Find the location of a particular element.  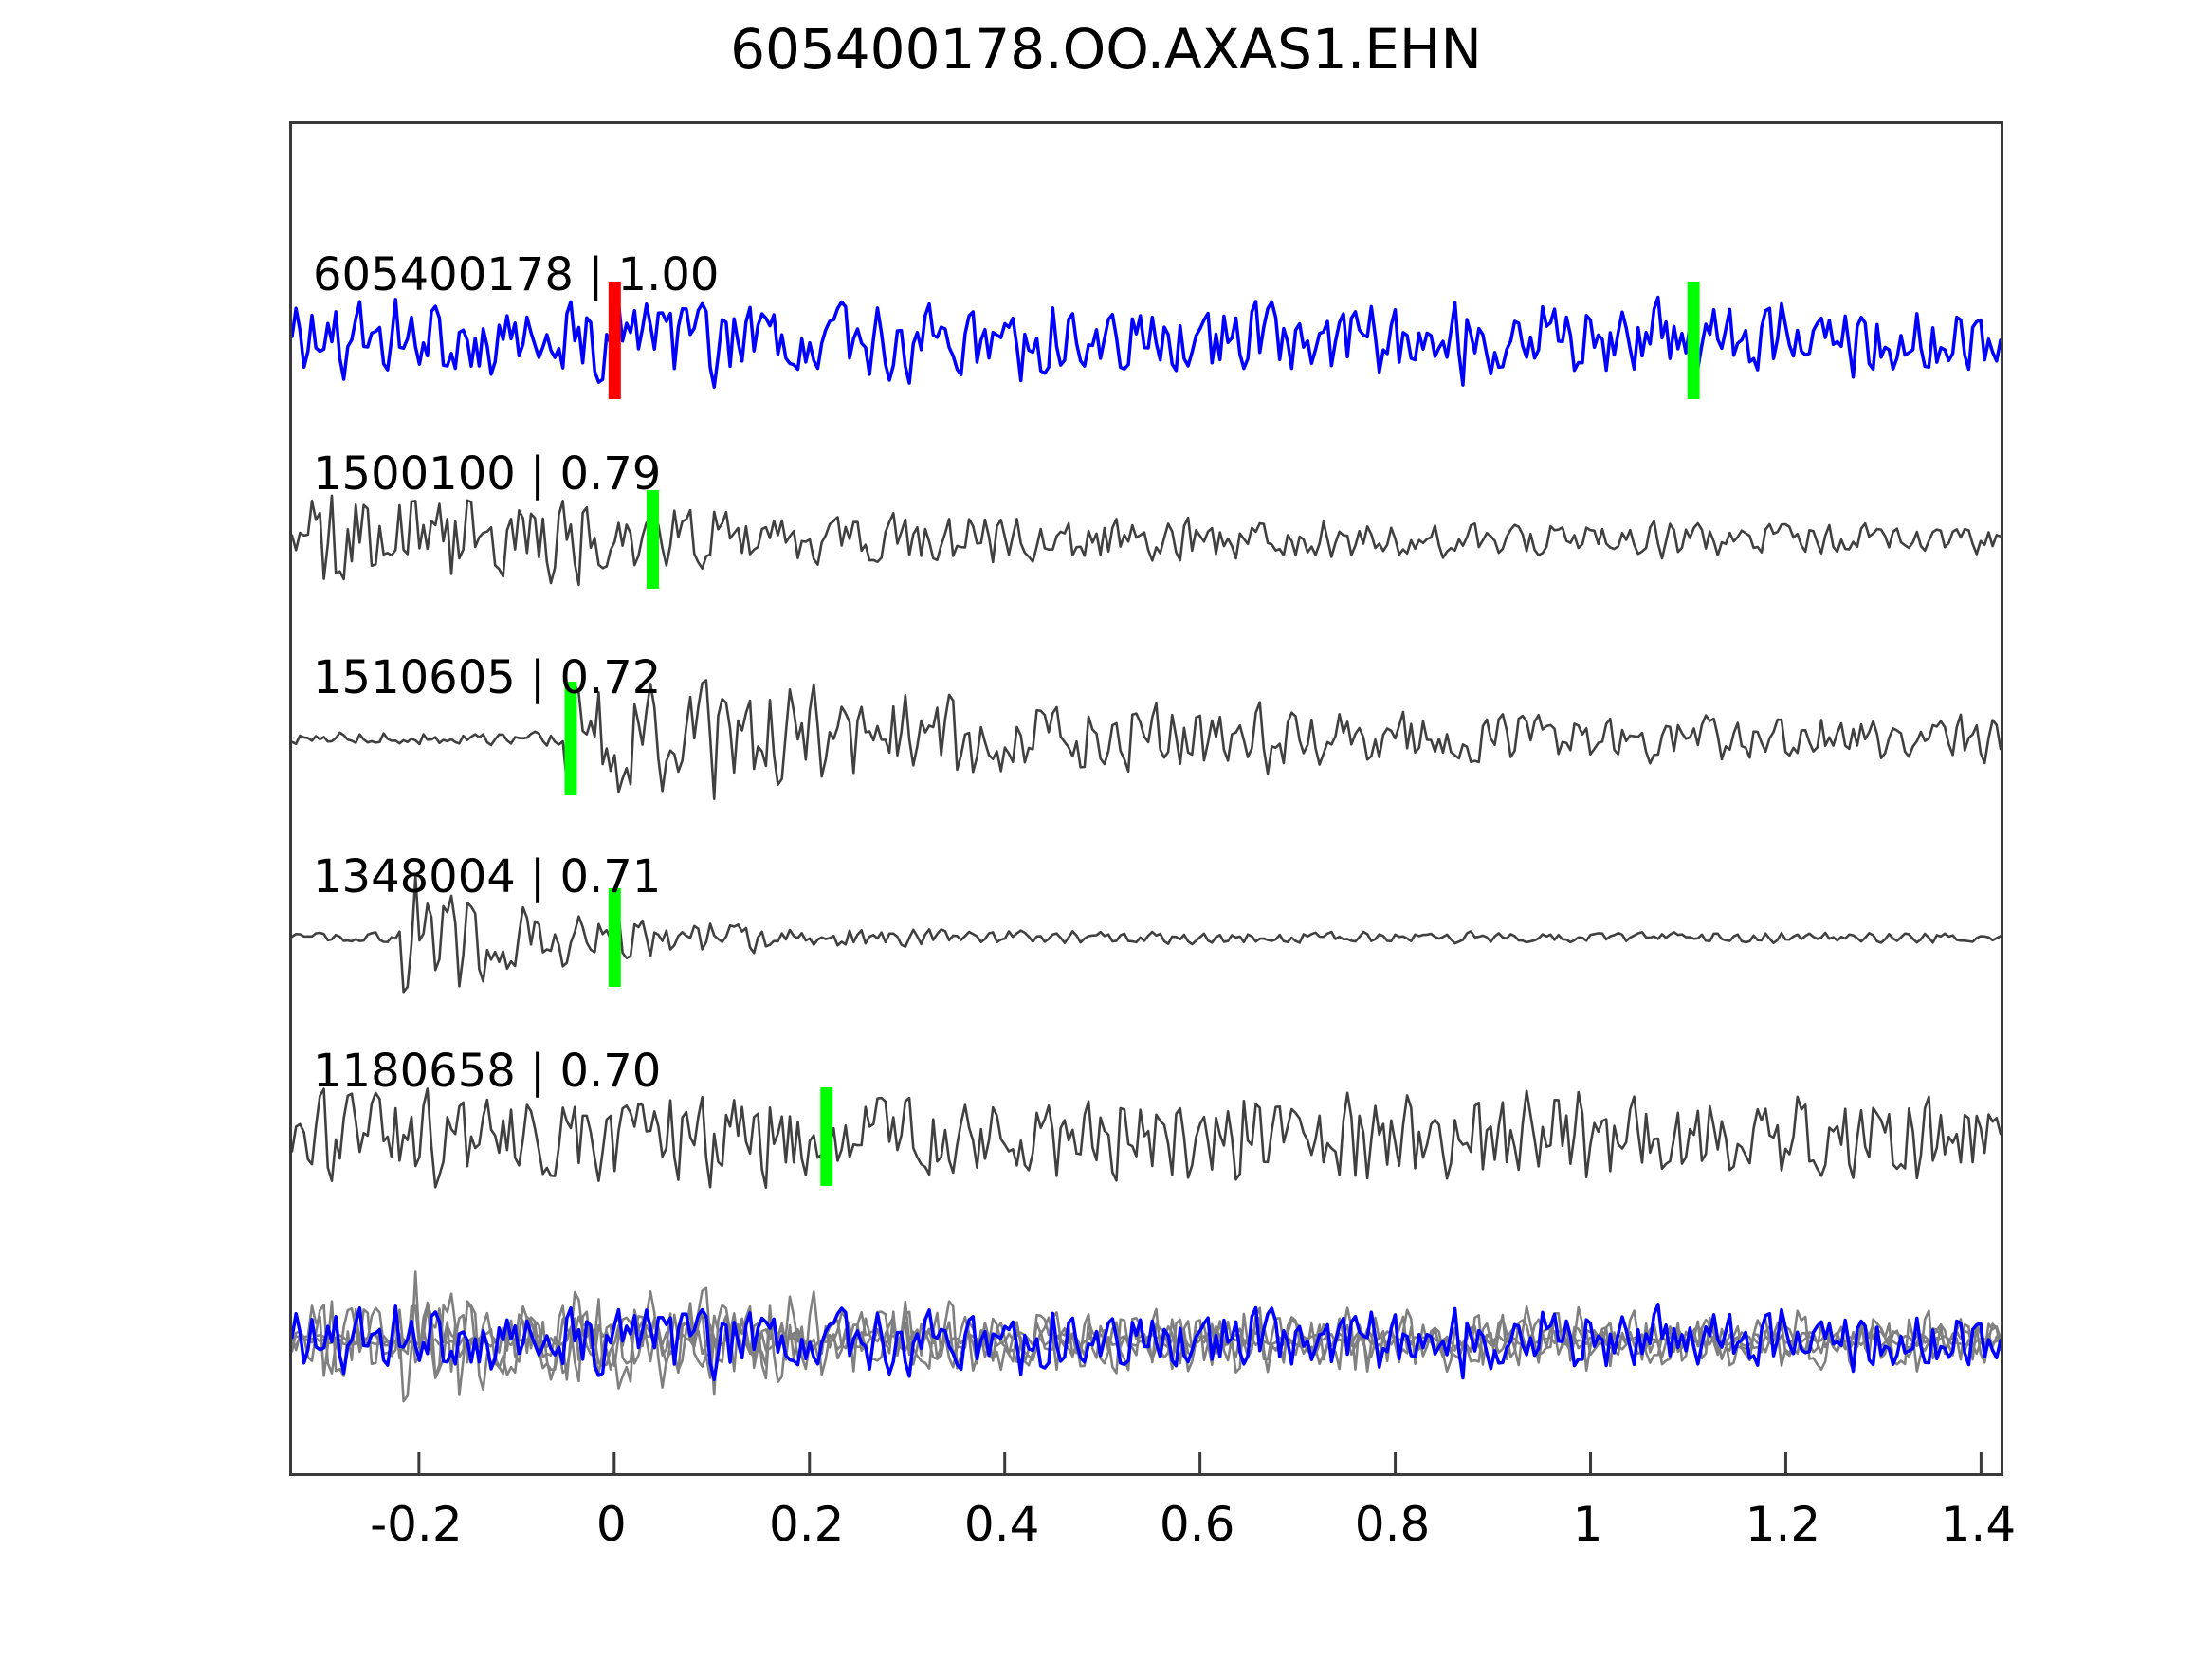

x-tick-label: 0.6 is located at coordinates (1197, 1524).